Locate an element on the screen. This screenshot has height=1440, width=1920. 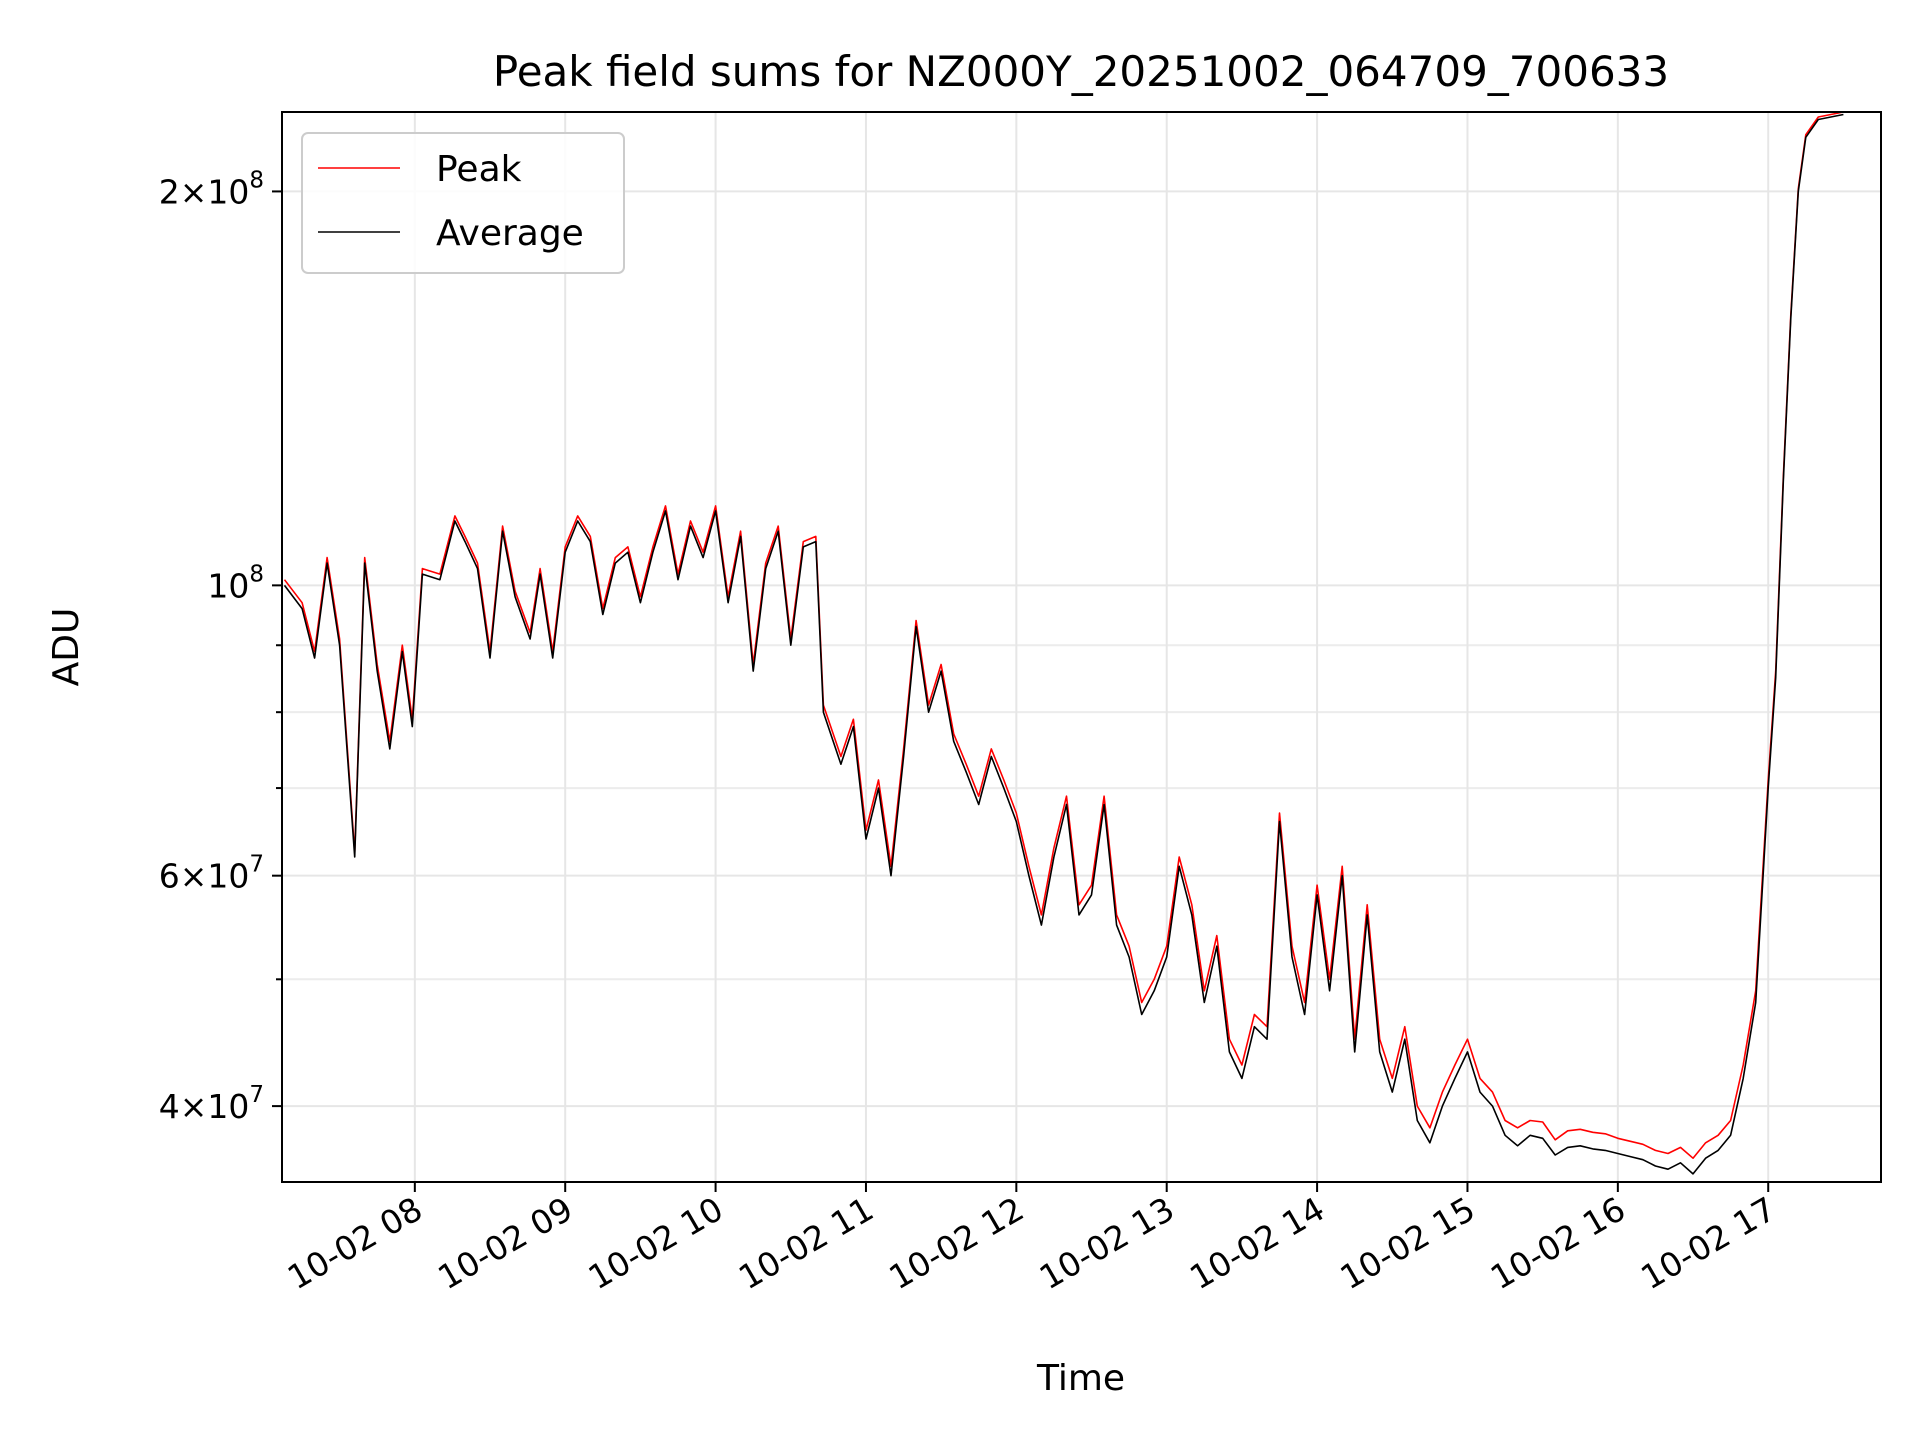
legend-peak-label: Peak is located at coordinates (479, 169).